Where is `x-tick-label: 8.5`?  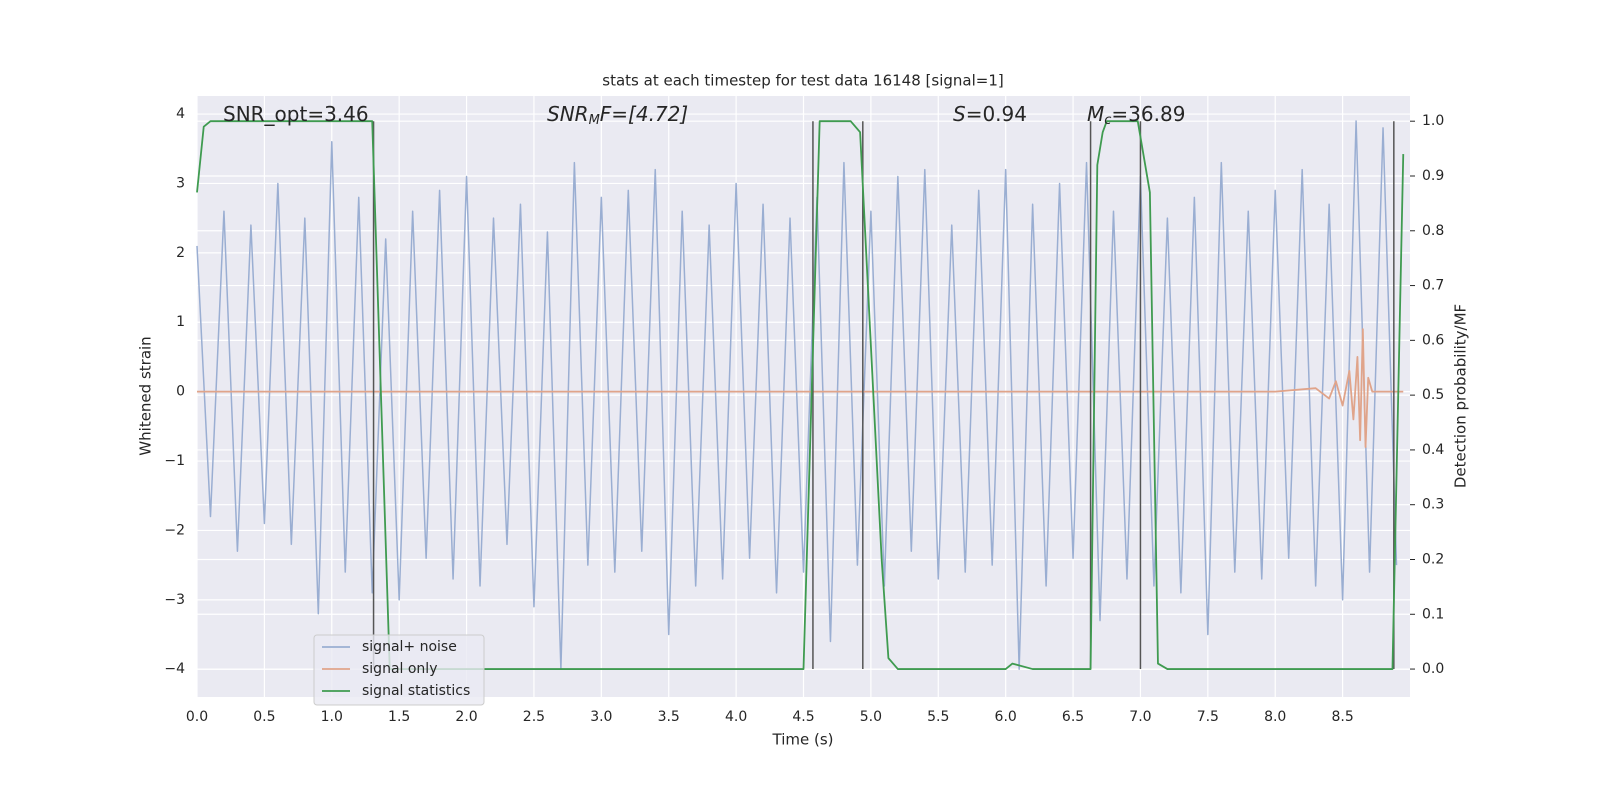 x-tick-label: 8.5 is located at coordinates (1342, 717).